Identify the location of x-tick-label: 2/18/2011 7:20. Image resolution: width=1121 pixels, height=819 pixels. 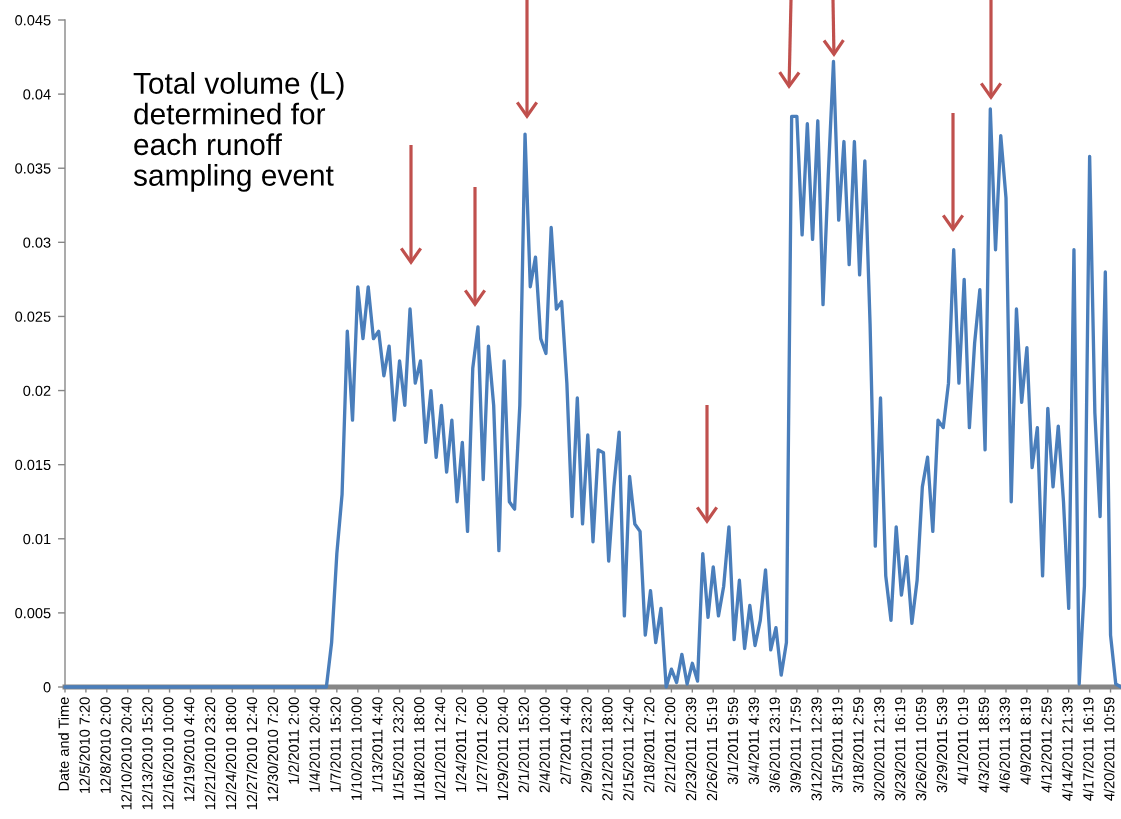
(649, 745).